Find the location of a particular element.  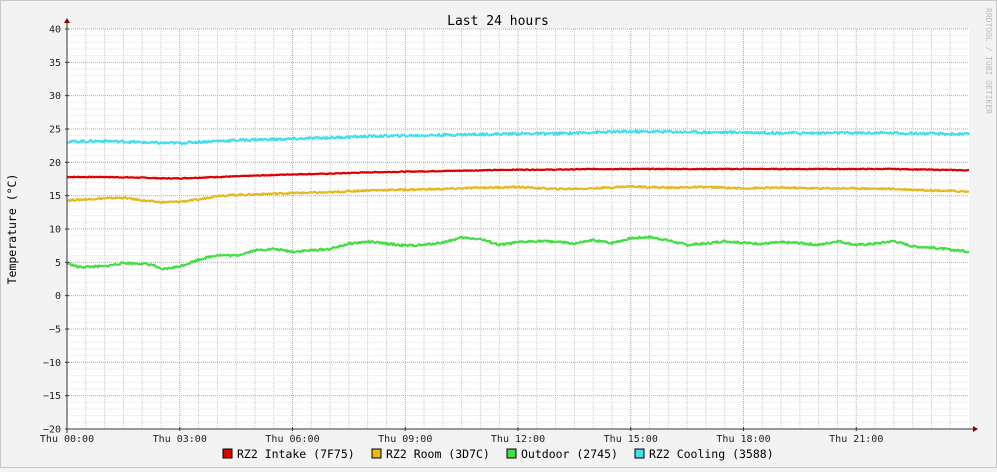

chart-title: Last 24 hours is located at coordinates (498, 21).